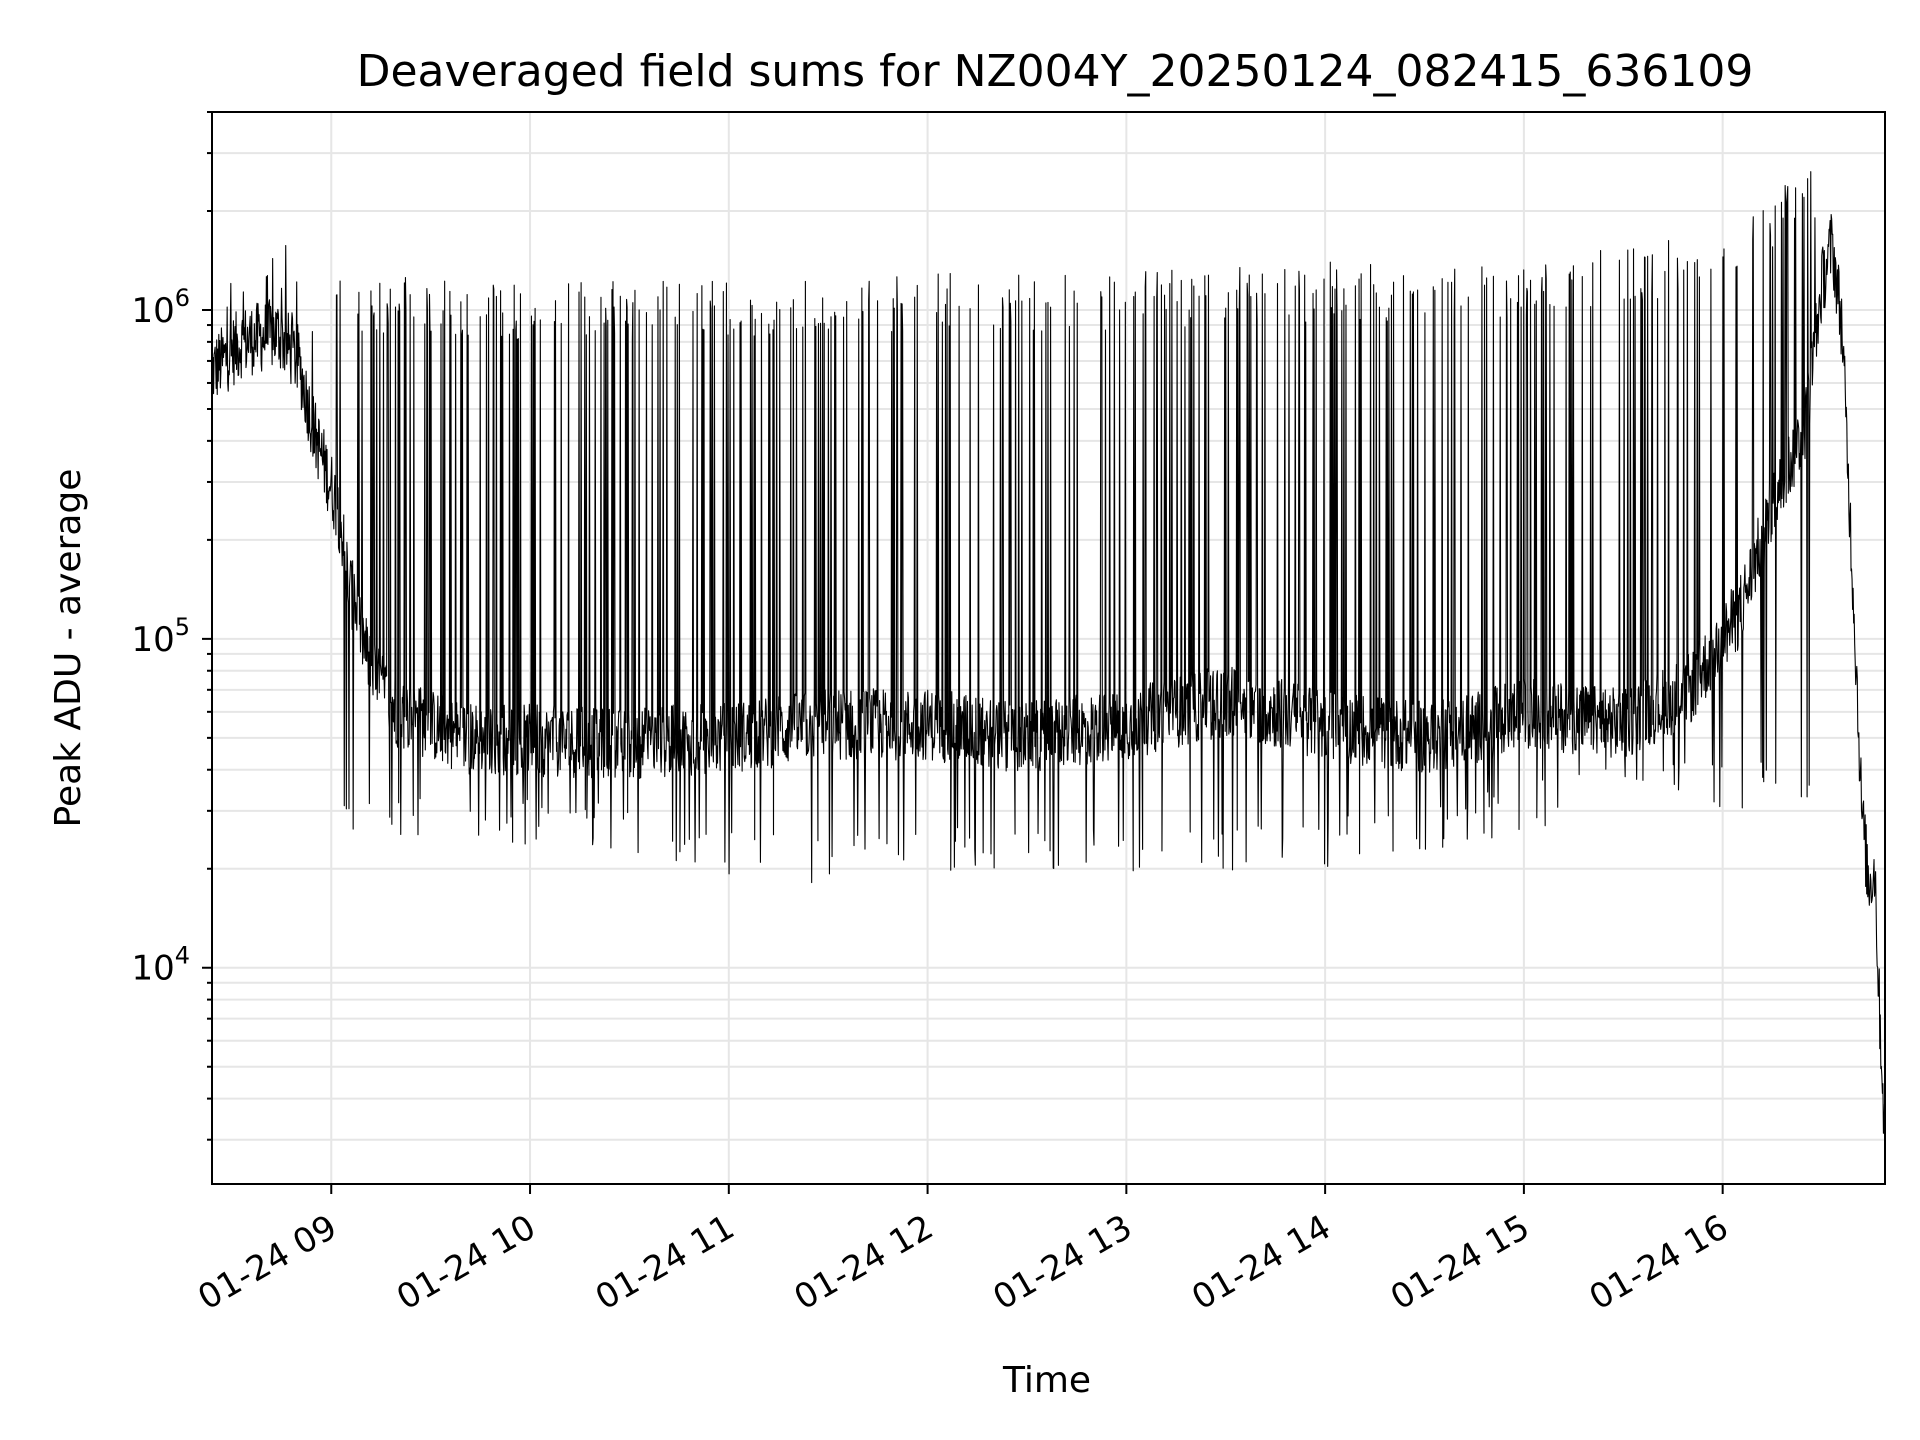 The height and width of the screenshot is (1440, 1920). Describe the element at coordinates (68, 648) in the screenshot. I see `y-axis-label: Peak ADU - average` at that location.